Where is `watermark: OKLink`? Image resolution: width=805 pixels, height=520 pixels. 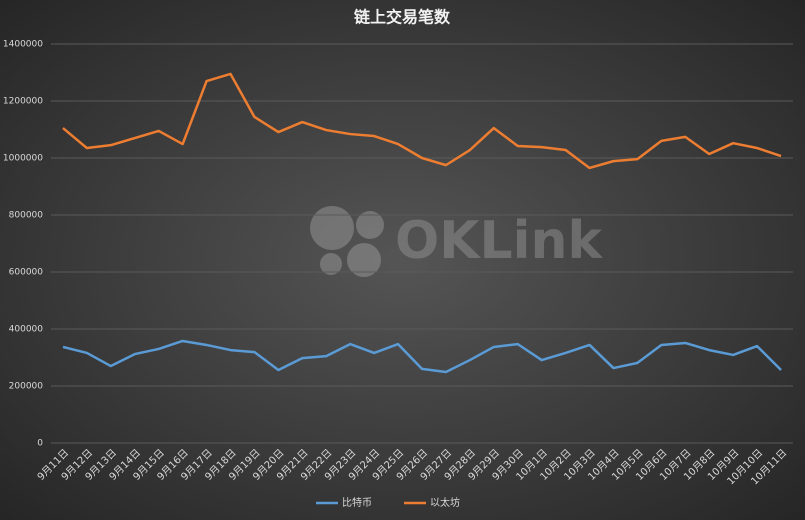
watermark: OKLink is located at coordinates (499, 241).